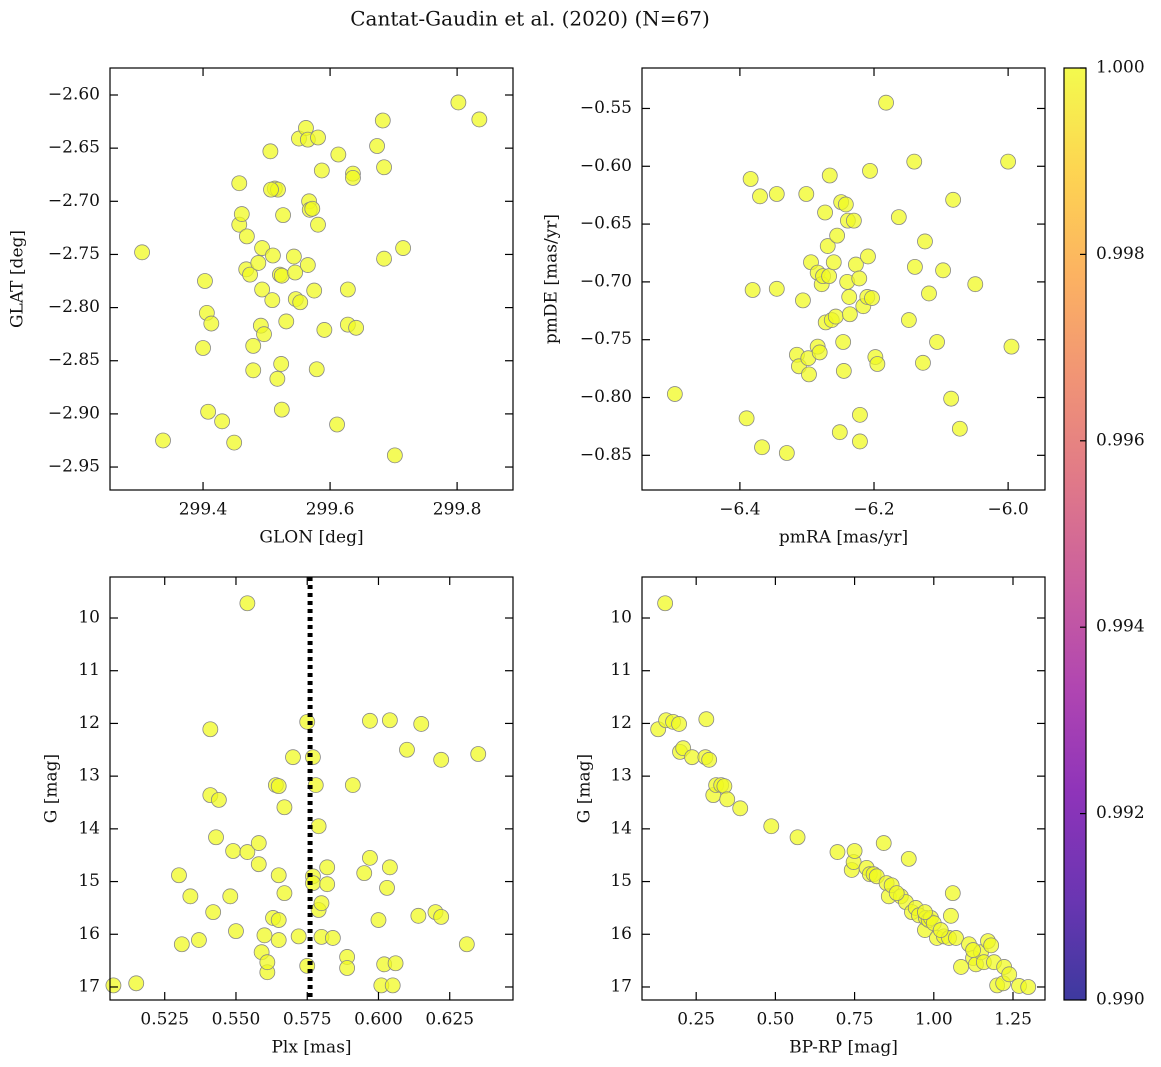 The image size is (1161, 1067). What do you see at coordinates (775, 1020) in the screenshot?
I see `x-tick-label: 0.50` at bounding box center [775, 1020].